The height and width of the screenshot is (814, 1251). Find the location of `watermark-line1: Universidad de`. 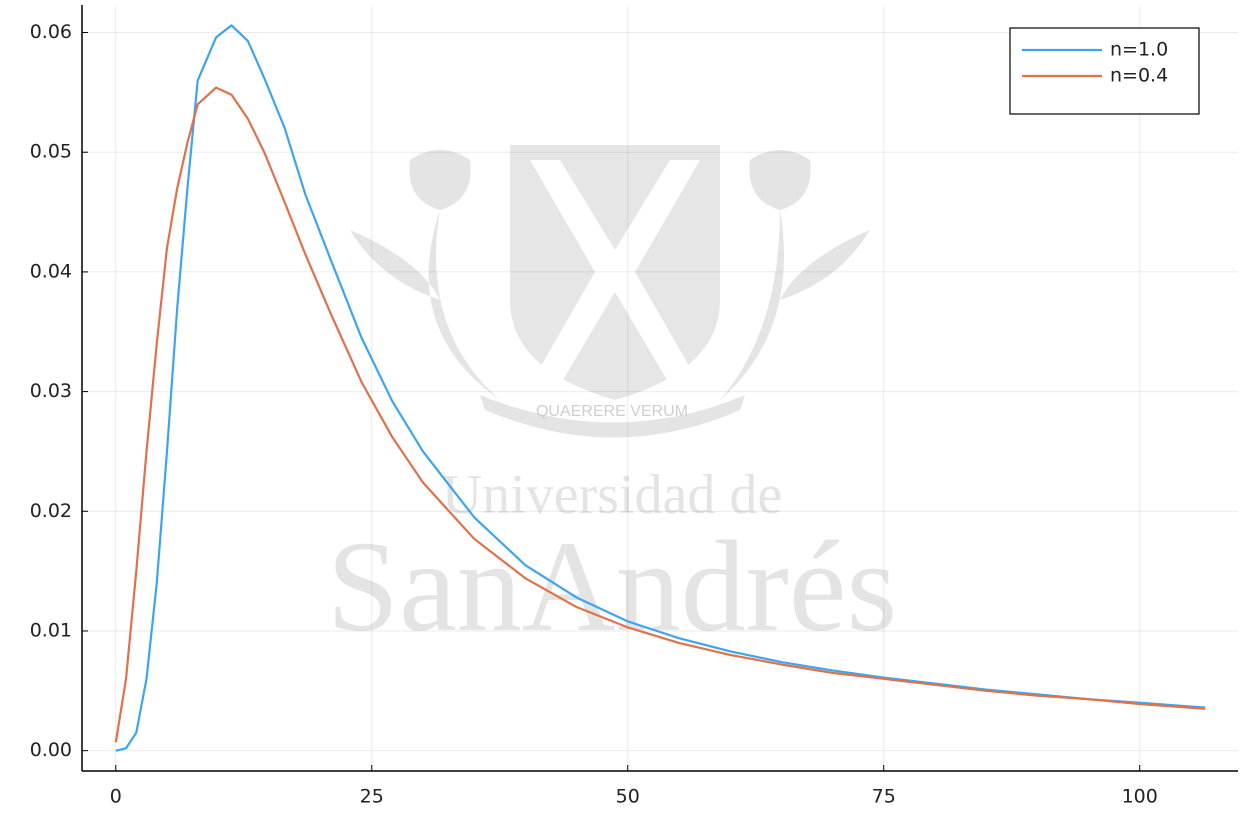

watermark-line1: Universidad de is located at coordinates (612, 495).